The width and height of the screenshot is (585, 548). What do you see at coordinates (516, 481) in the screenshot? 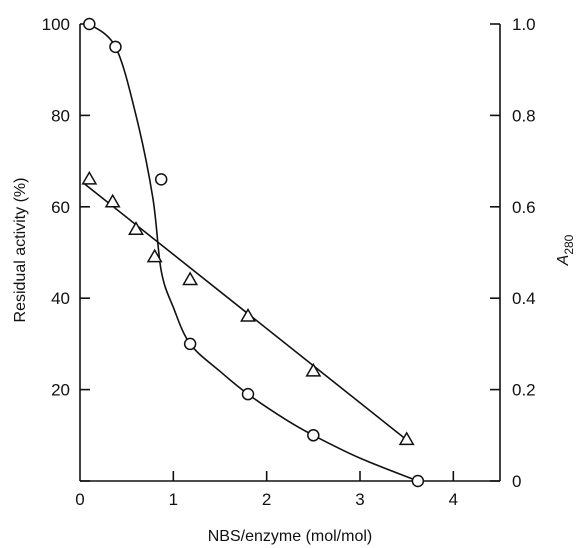
I see `y2-tick-label: 0` at bounding box center [516, 481].